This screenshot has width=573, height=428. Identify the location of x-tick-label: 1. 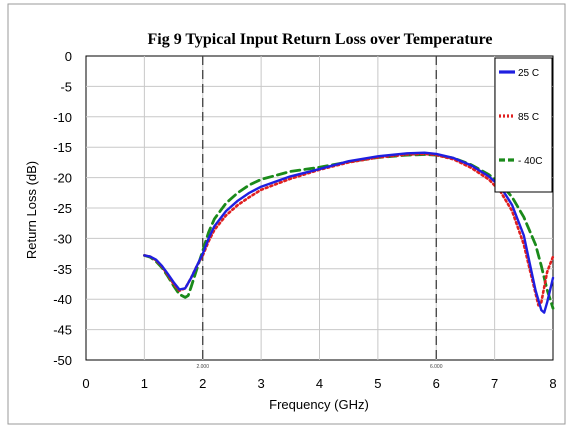
(144, 383).